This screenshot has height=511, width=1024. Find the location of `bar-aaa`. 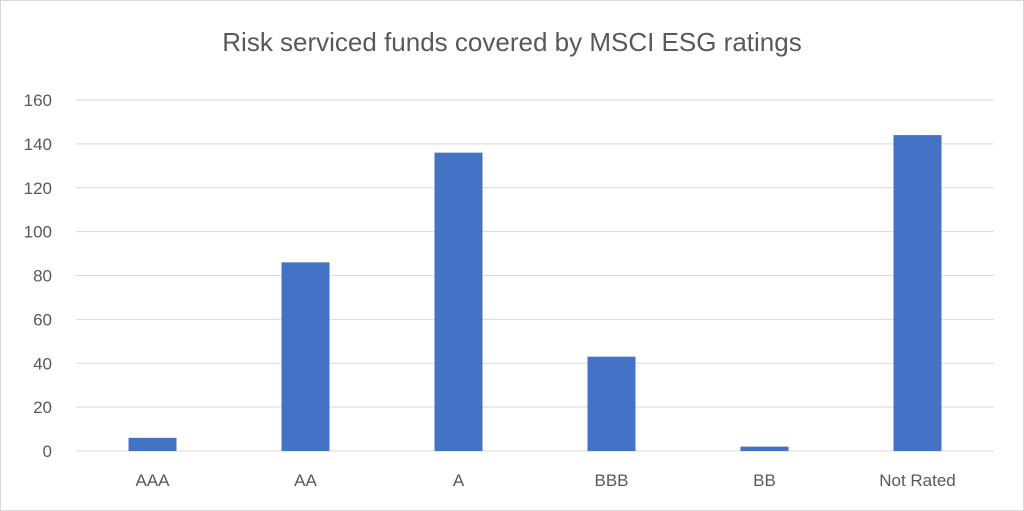

bar-aaa is located at coordinates (152, 444).